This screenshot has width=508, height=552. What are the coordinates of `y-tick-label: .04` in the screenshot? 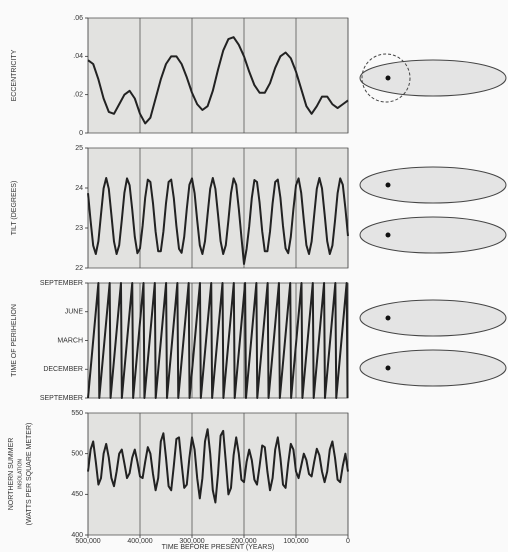 It's located at (78, 56).